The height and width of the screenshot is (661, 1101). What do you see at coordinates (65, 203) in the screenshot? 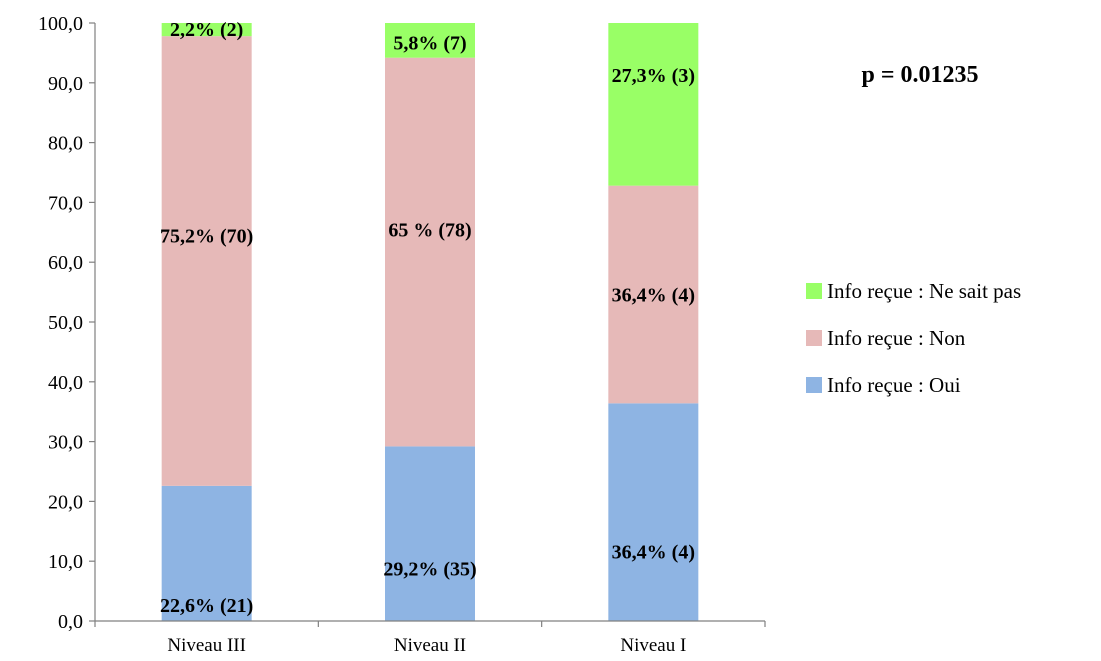
I see `y-tick-label: 70,0` at bounding box center [65, 203].